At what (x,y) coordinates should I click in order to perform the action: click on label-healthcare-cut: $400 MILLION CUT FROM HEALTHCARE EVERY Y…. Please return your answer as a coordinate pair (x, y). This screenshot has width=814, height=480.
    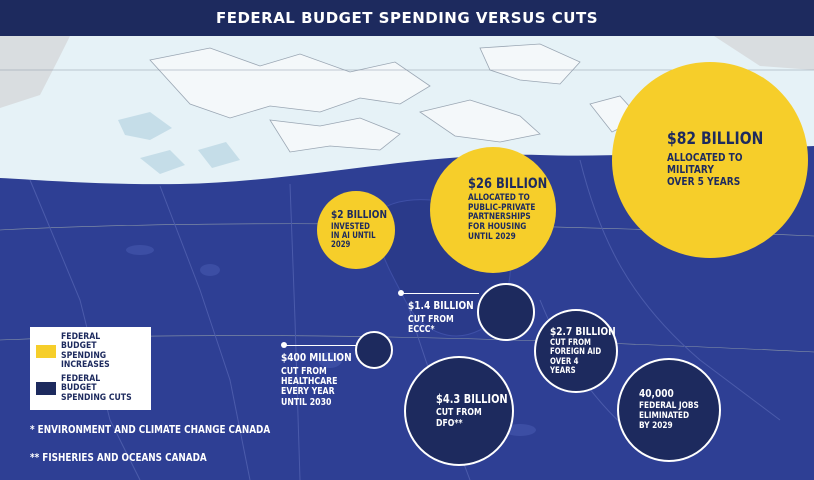
    Looking at the image, I should click on (324, 380).